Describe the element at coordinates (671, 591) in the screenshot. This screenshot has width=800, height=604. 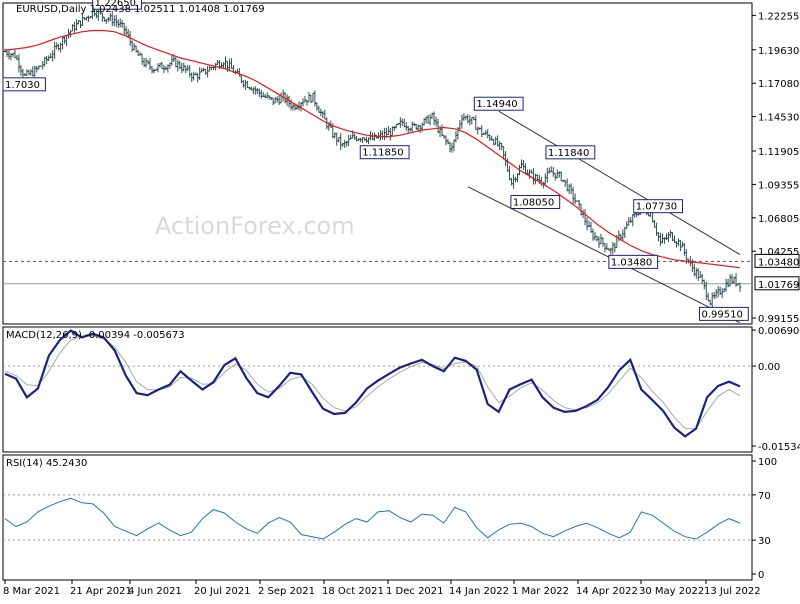
I see `x-tick-label: 30 May 2022` at that location.